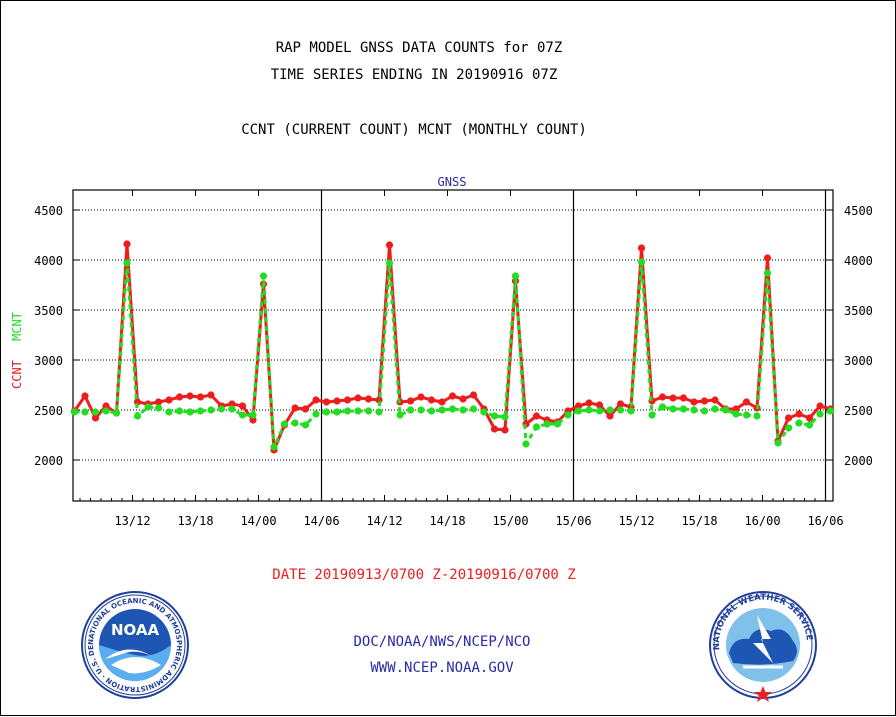 The image size is (896, 717). What do you see at coordinates (48, 361) in the screenshot?
I see `y-tick-label-left: 3000` at bounding box center [48, 361].